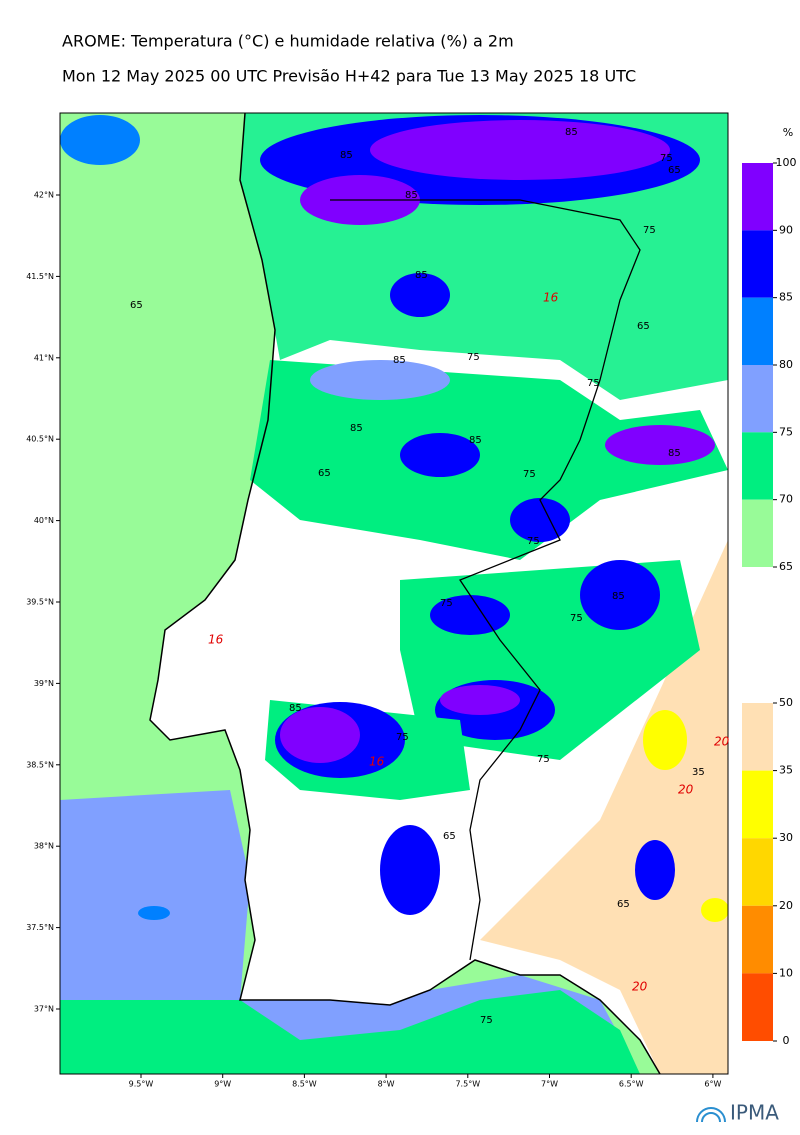  Describe the element at coordinates (44, 1009) in the screenshot. I see `lat-label: 37°N` at that location.